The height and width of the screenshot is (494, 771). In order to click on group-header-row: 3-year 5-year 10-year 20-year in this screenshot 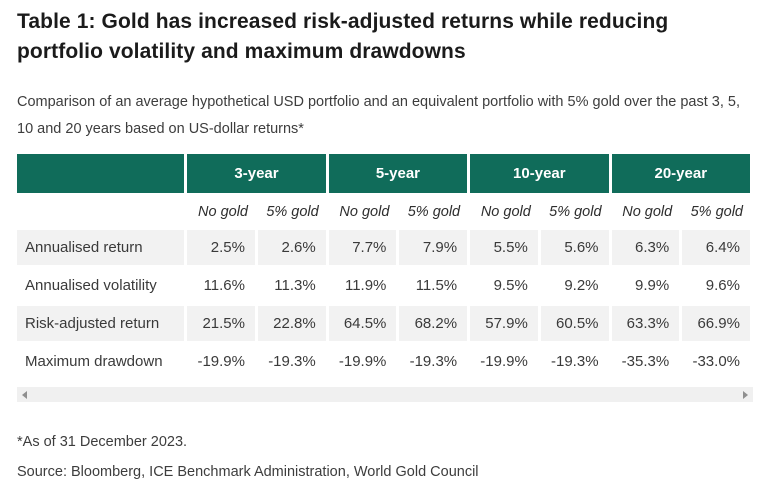, I will do `click(383, 173)`.